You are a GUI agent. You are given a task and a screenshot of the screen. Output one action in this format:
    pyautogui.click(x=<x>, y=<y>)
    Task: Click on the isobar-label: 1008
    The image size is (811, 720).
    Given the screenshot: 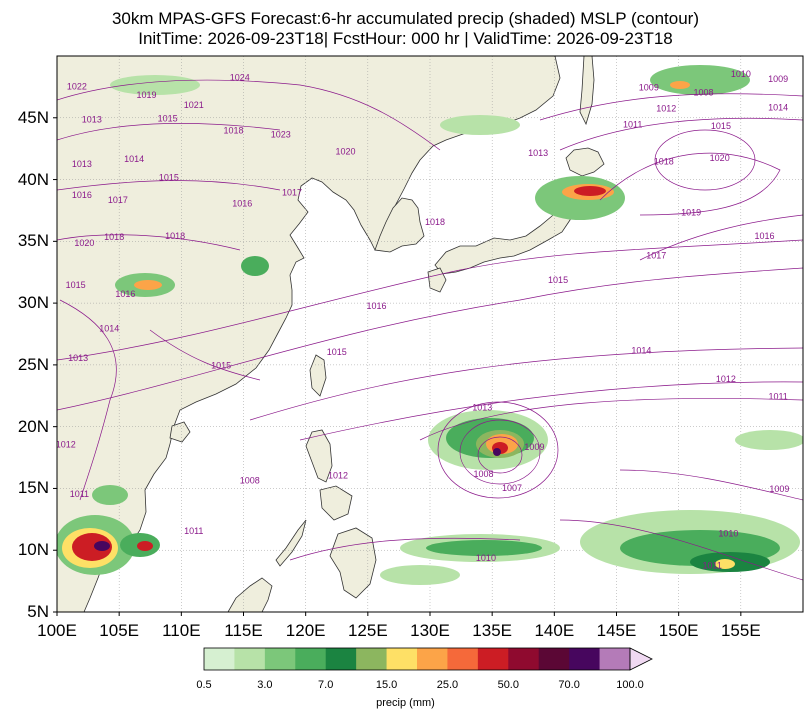 What is the action you would take?
    pyautogui.click(x=250, y=480)
    